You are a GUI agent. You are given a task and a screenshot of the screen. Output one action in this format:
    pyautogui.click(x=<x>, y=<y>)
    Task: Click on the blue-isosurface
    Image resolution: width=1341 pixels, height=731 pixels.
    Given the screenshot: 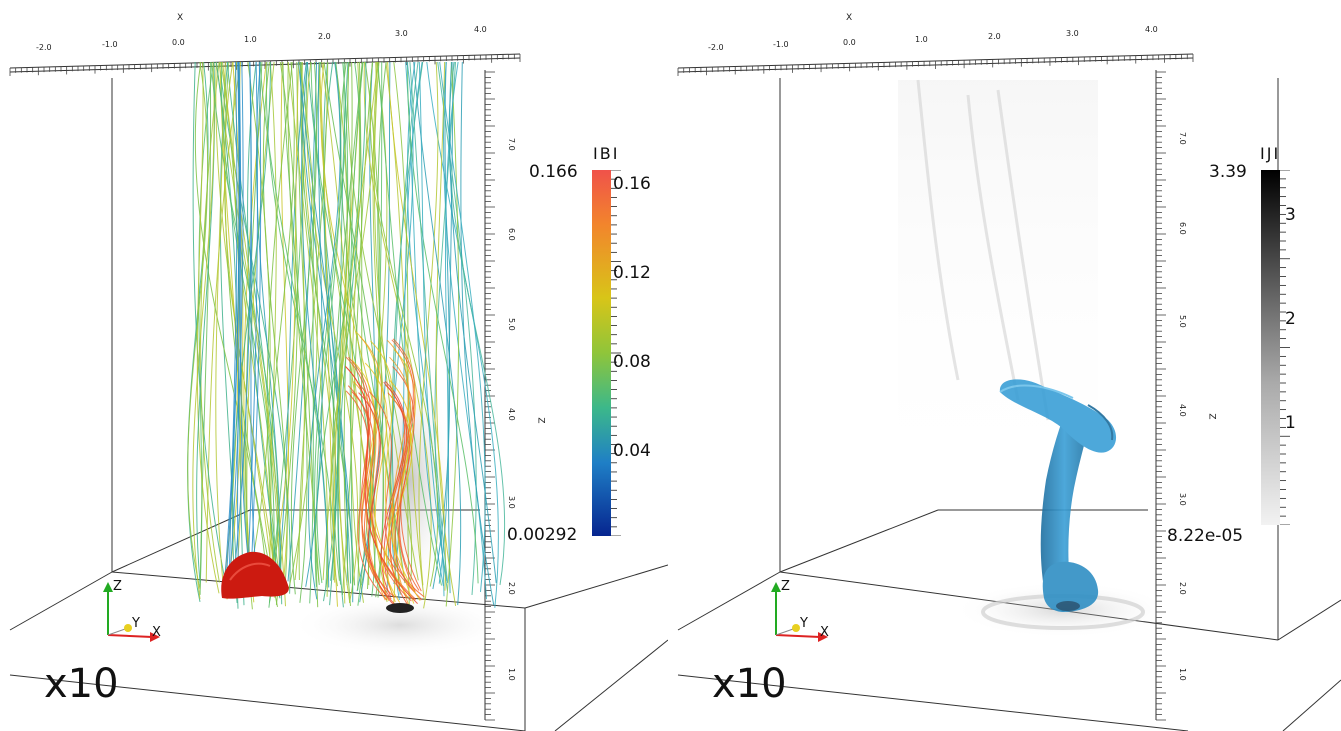 What is the action you would take?
    pyautogui.click(x=1058, y=495)
    